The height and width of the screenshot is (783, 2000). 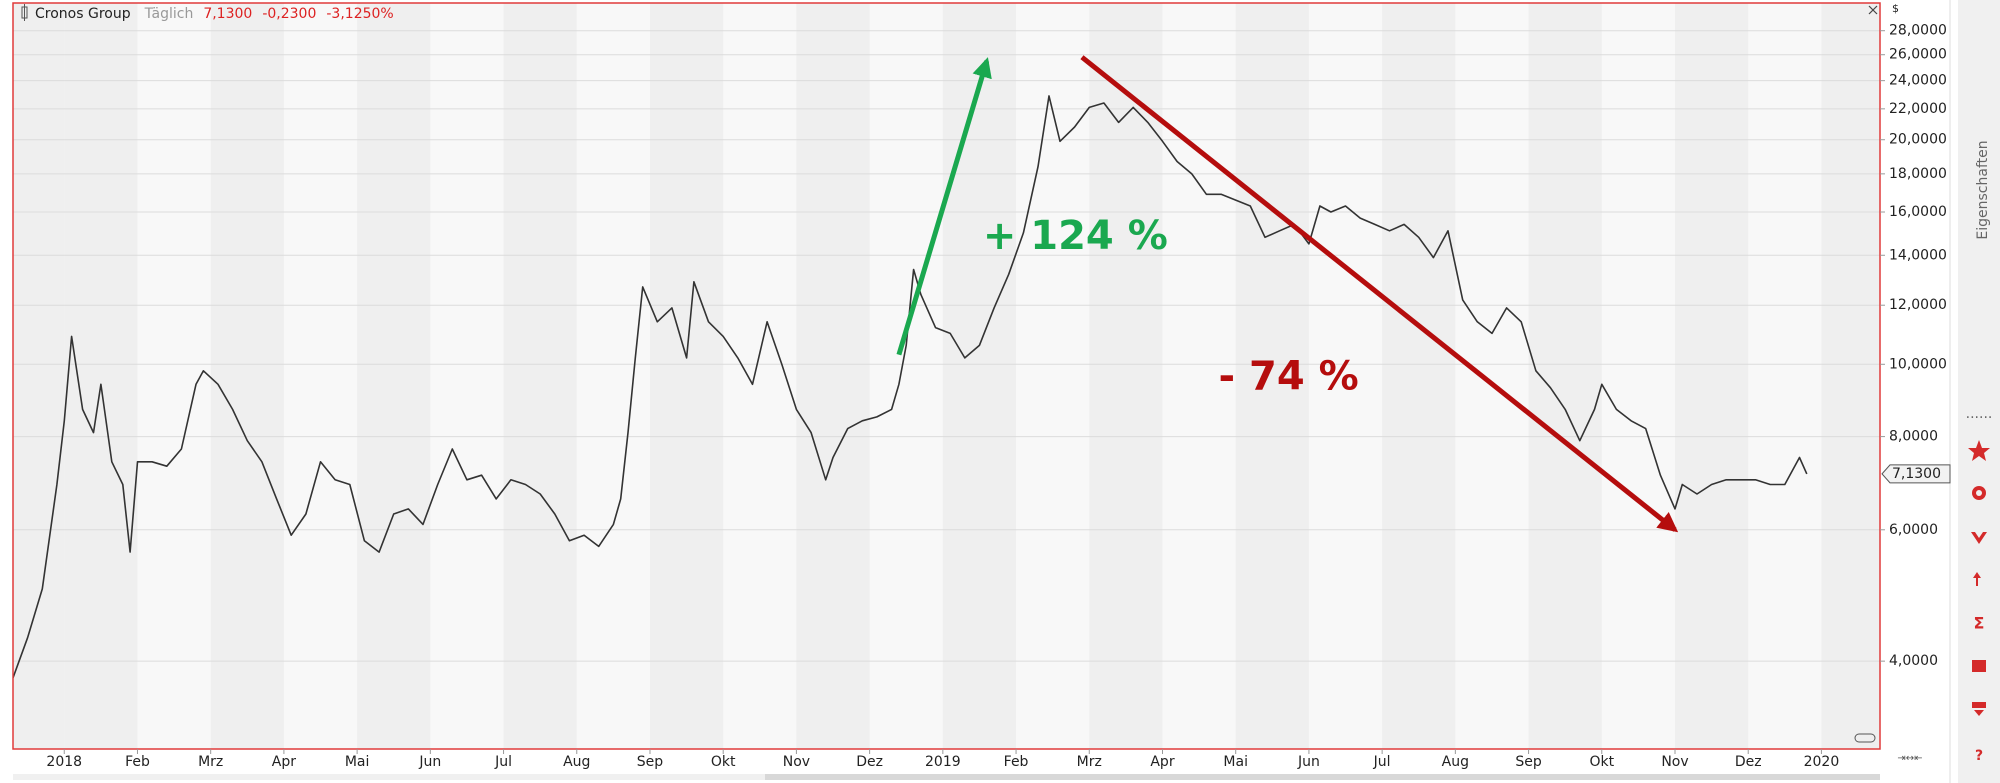 What do you see at coordinates (1918, 81) in the screenshot?
I see `y-tick-label: 24,0000` at bounding box center [1918, 81].